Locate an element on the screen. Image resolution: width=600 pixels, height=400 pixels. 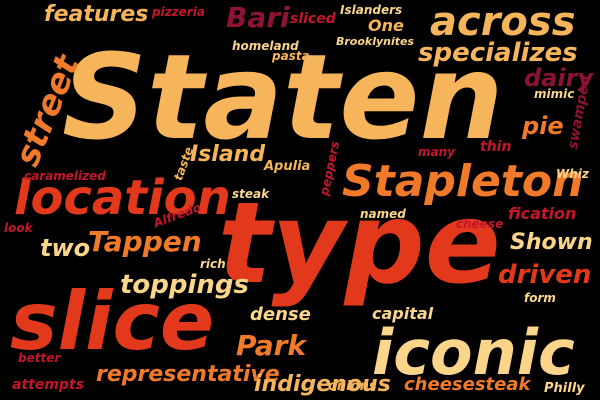
word-apulia: Apulia is located at coordinates (287, 166).